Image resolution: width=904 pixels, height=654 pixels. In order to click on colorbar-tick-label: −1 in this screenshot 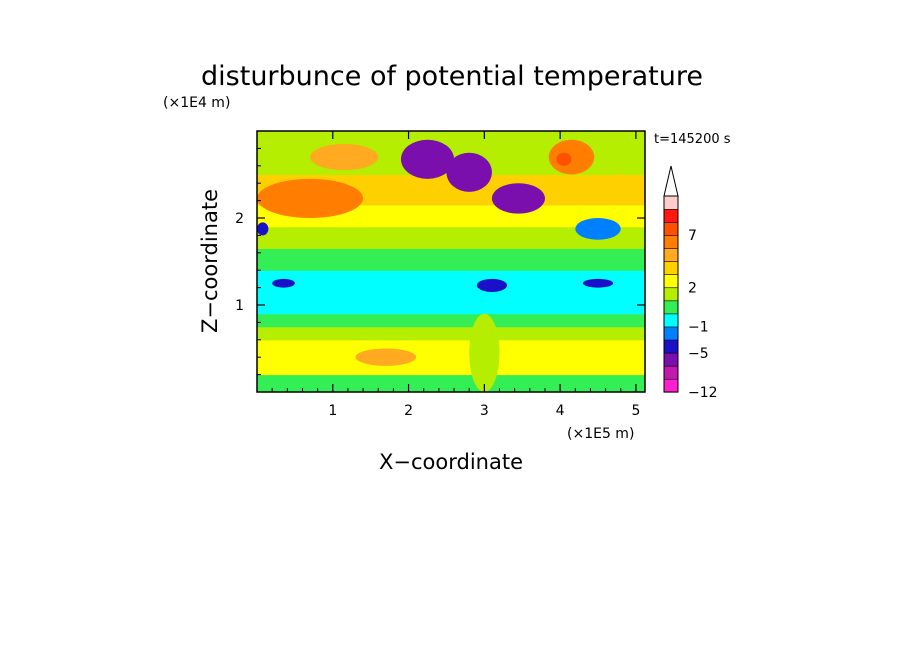, I will do `click(698, 328)`.